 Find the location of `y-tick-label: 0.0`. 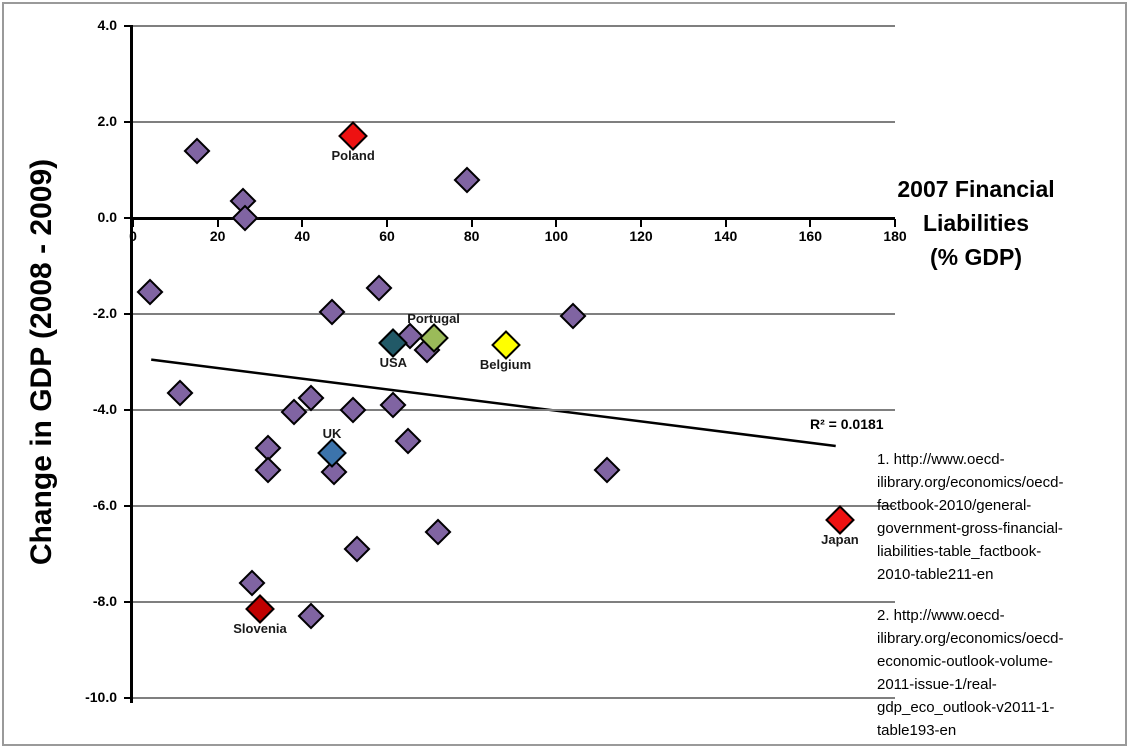

y-tick-label: 0.0 is located at coordinates (107, 217).